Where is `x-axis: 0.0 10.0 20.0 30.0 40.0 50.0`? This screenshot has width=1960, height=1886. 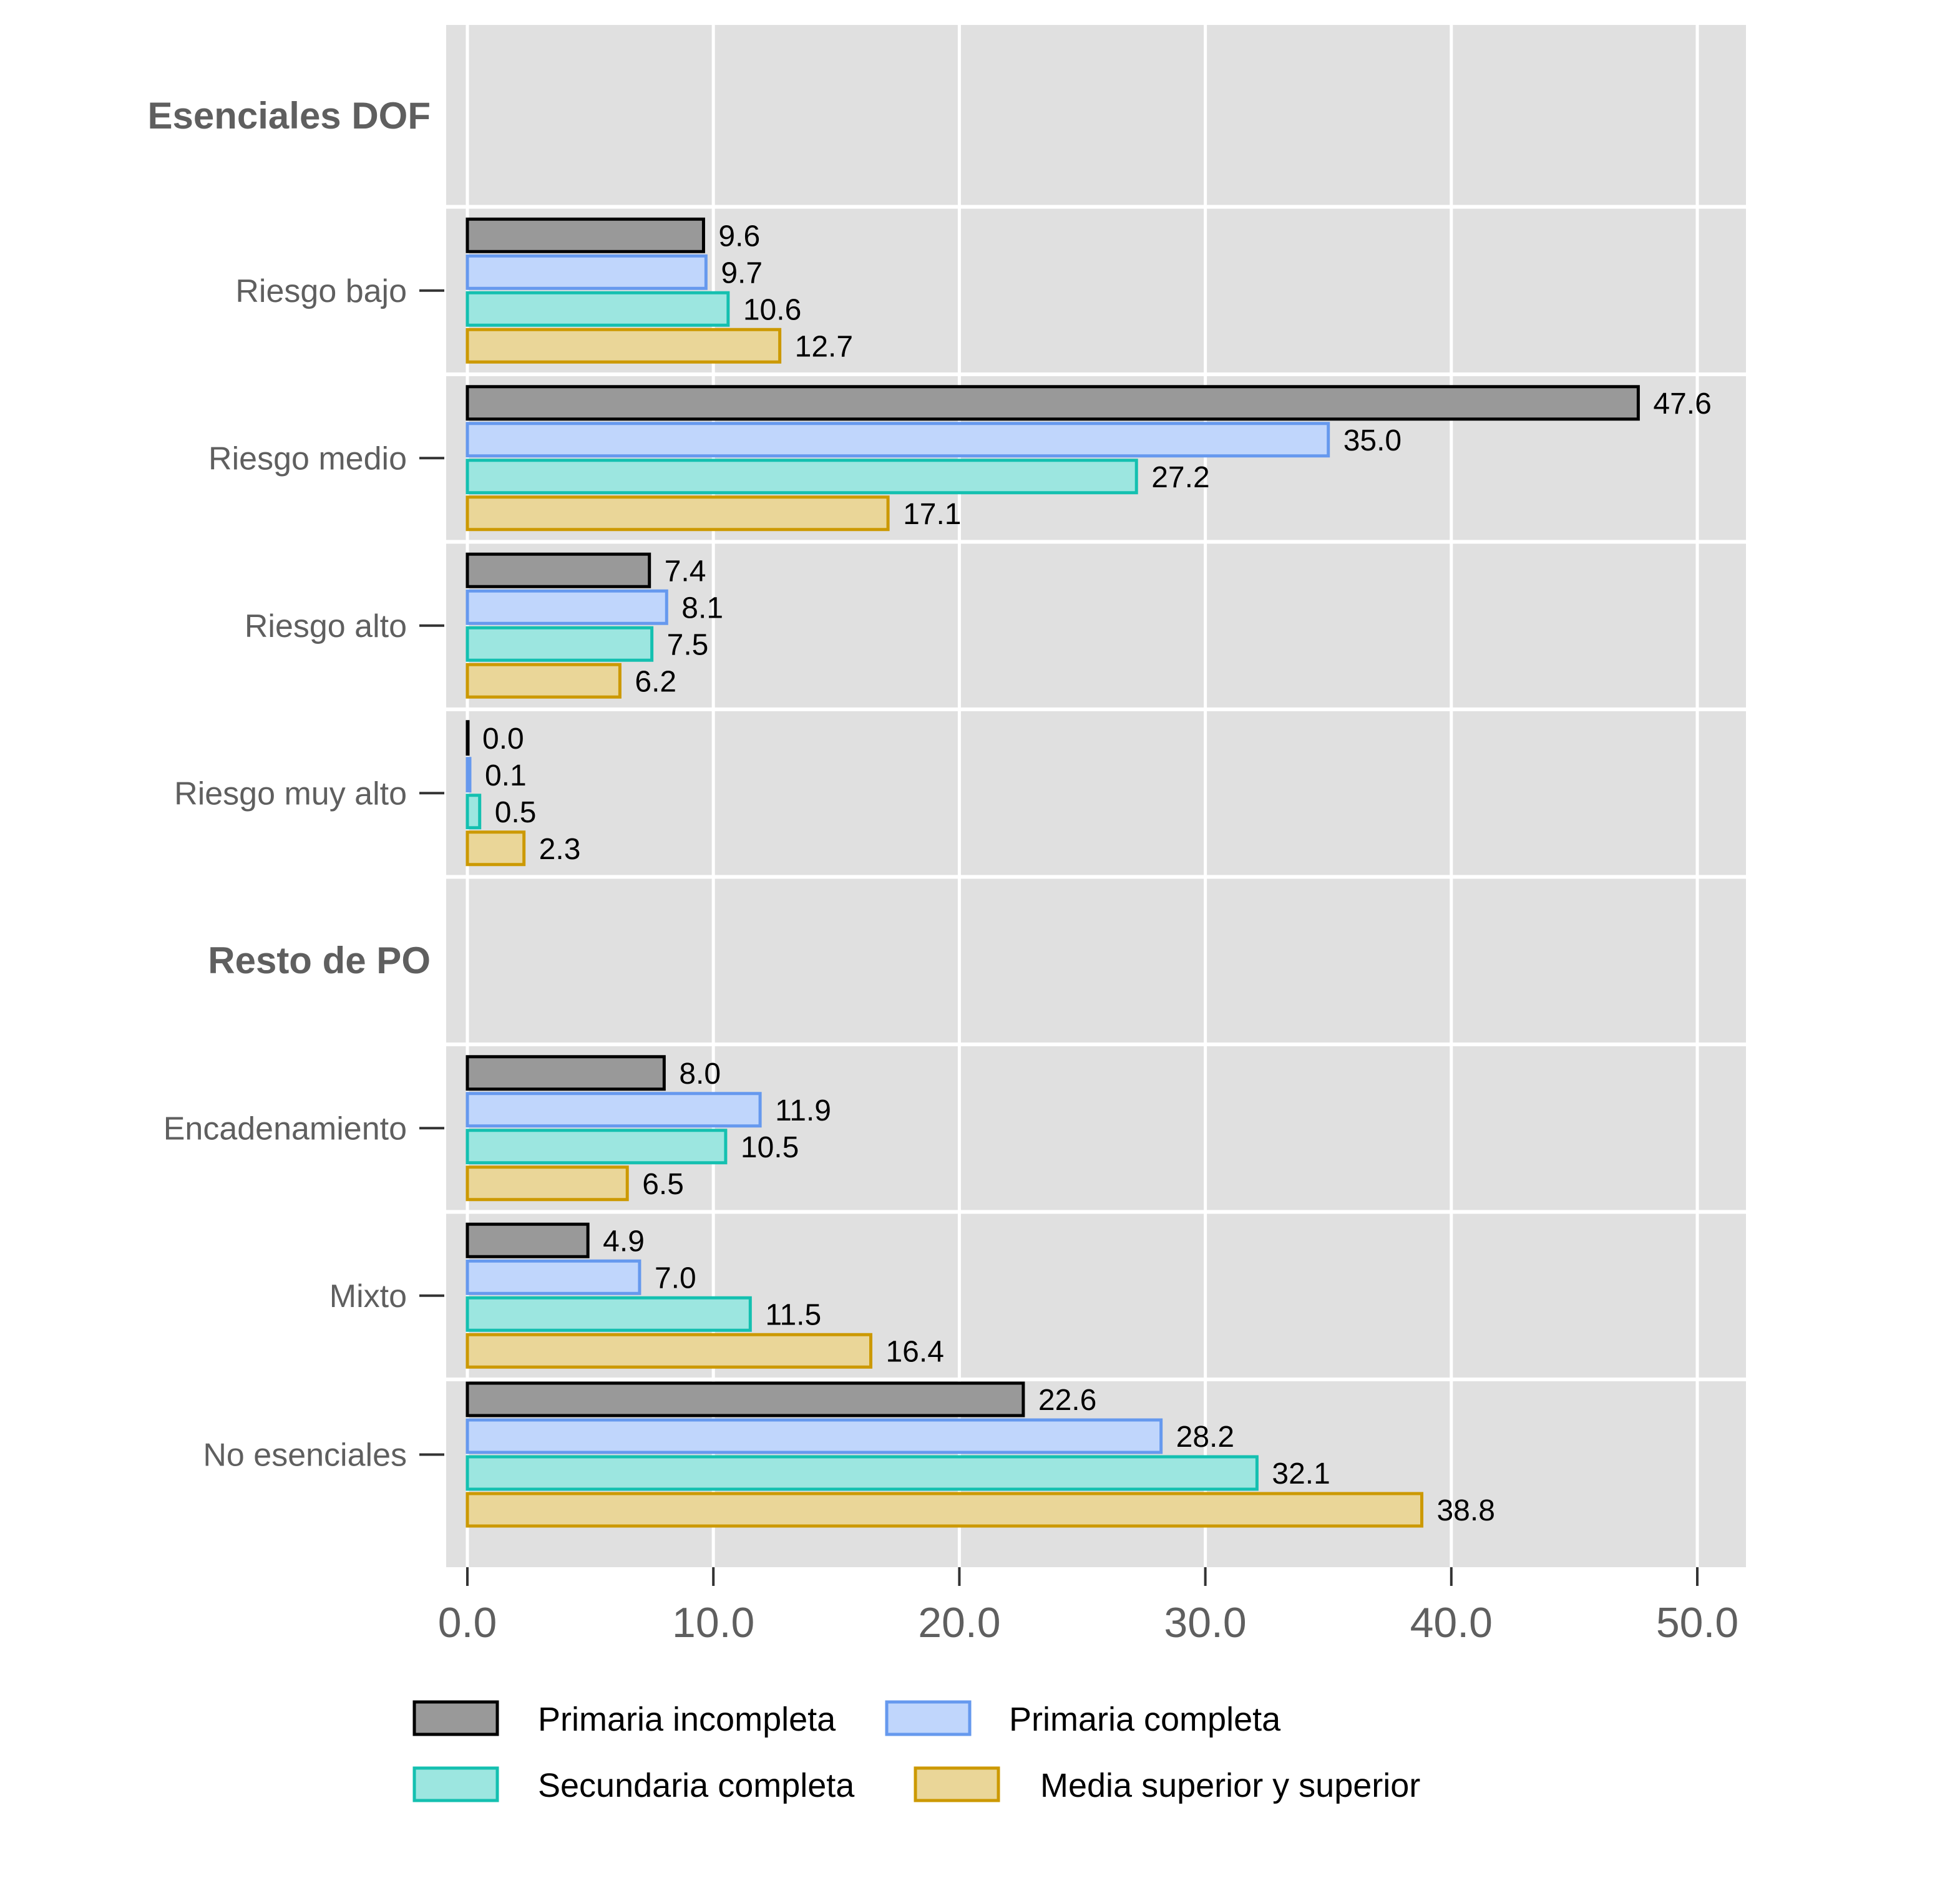
x-axis: 0.0 10.0 20.0 30.0 40.0 50.0 is located at coordinates (1088, 1606).